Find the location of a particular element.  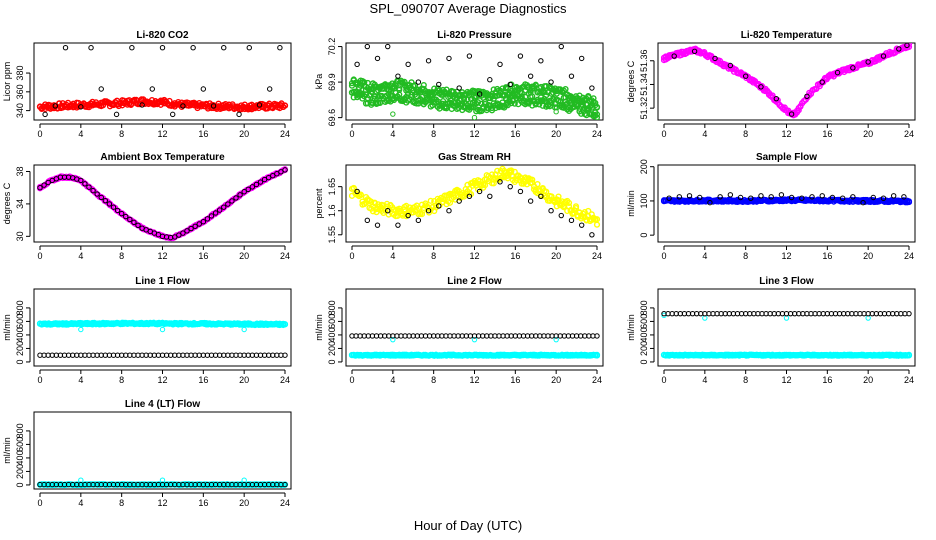

y-tick-label: 0 is located at coordinates (644, 361).